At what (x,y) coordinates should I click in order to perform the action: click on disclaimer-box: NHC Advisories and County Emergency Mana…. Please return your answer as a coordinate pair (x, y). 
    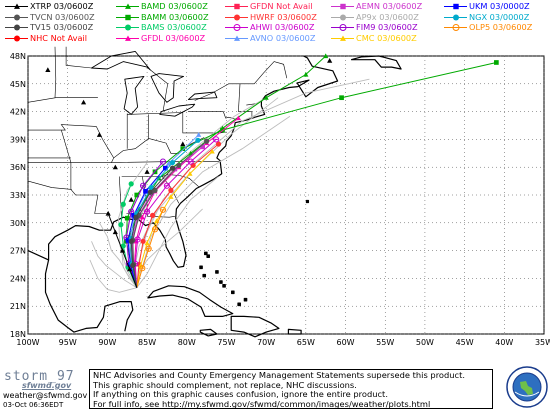
    Looking at the image, I should click on (291, 389).